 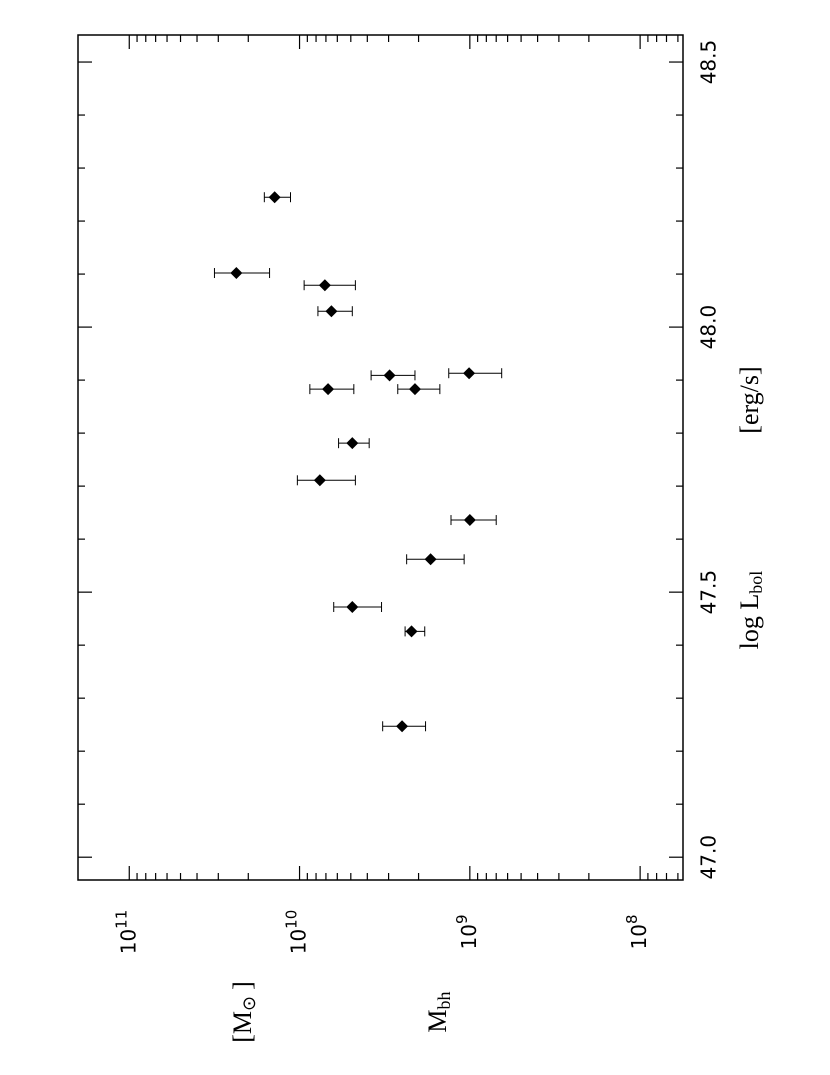 What do you see at coordinates (756, 582) in the screenshot?
I see `x-axis-label-sub: bol` at bounding box center [756, 582].